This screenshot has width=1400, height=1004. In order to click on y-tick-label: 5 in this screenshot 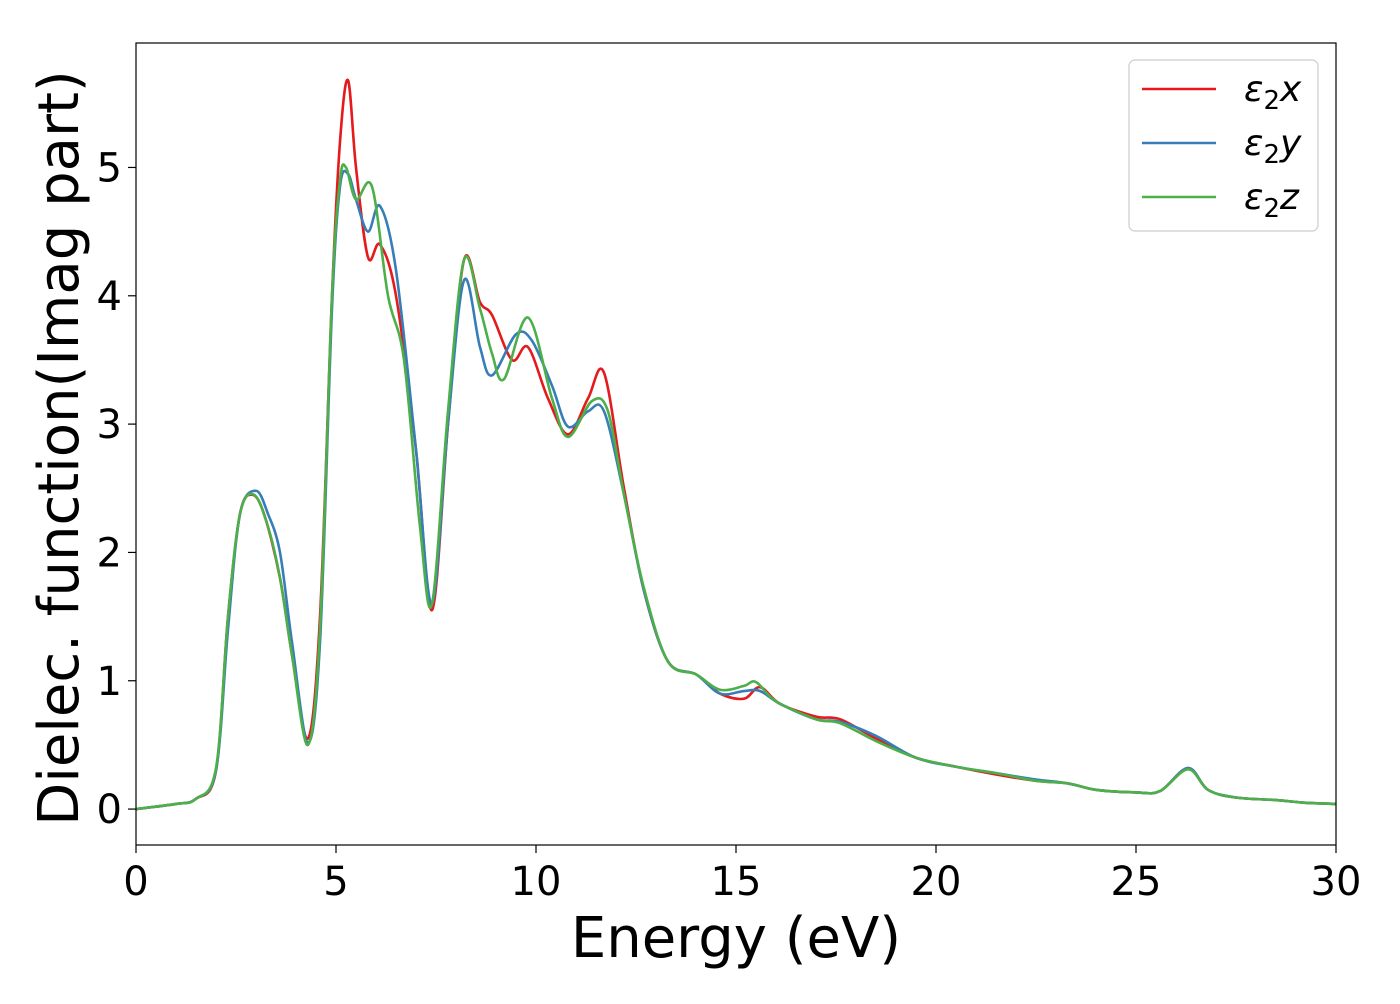, I will do `click(109, 168)`.